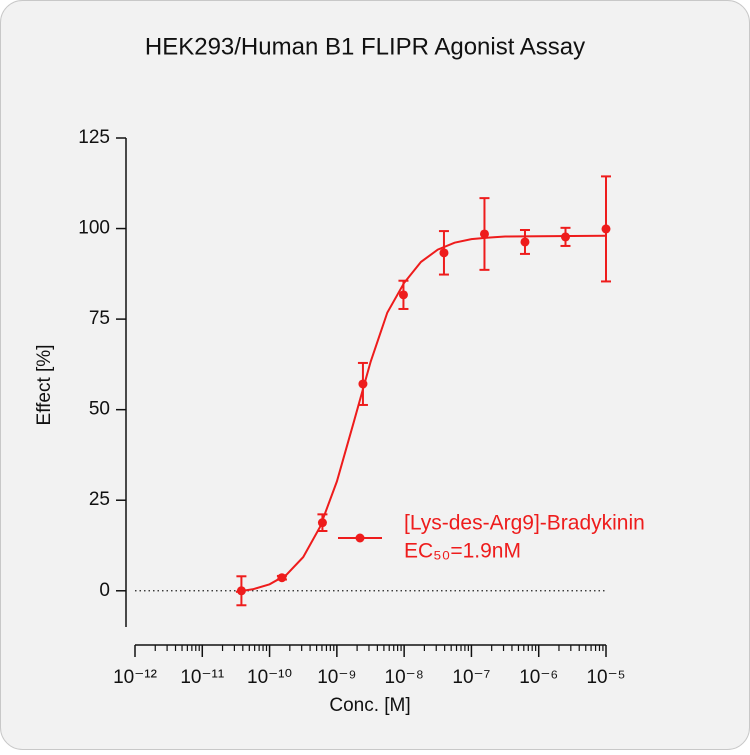  What do you see at coordinates (360, 538) in the screenshot?
I see `legend-marker` at bounding box center [360, 538].